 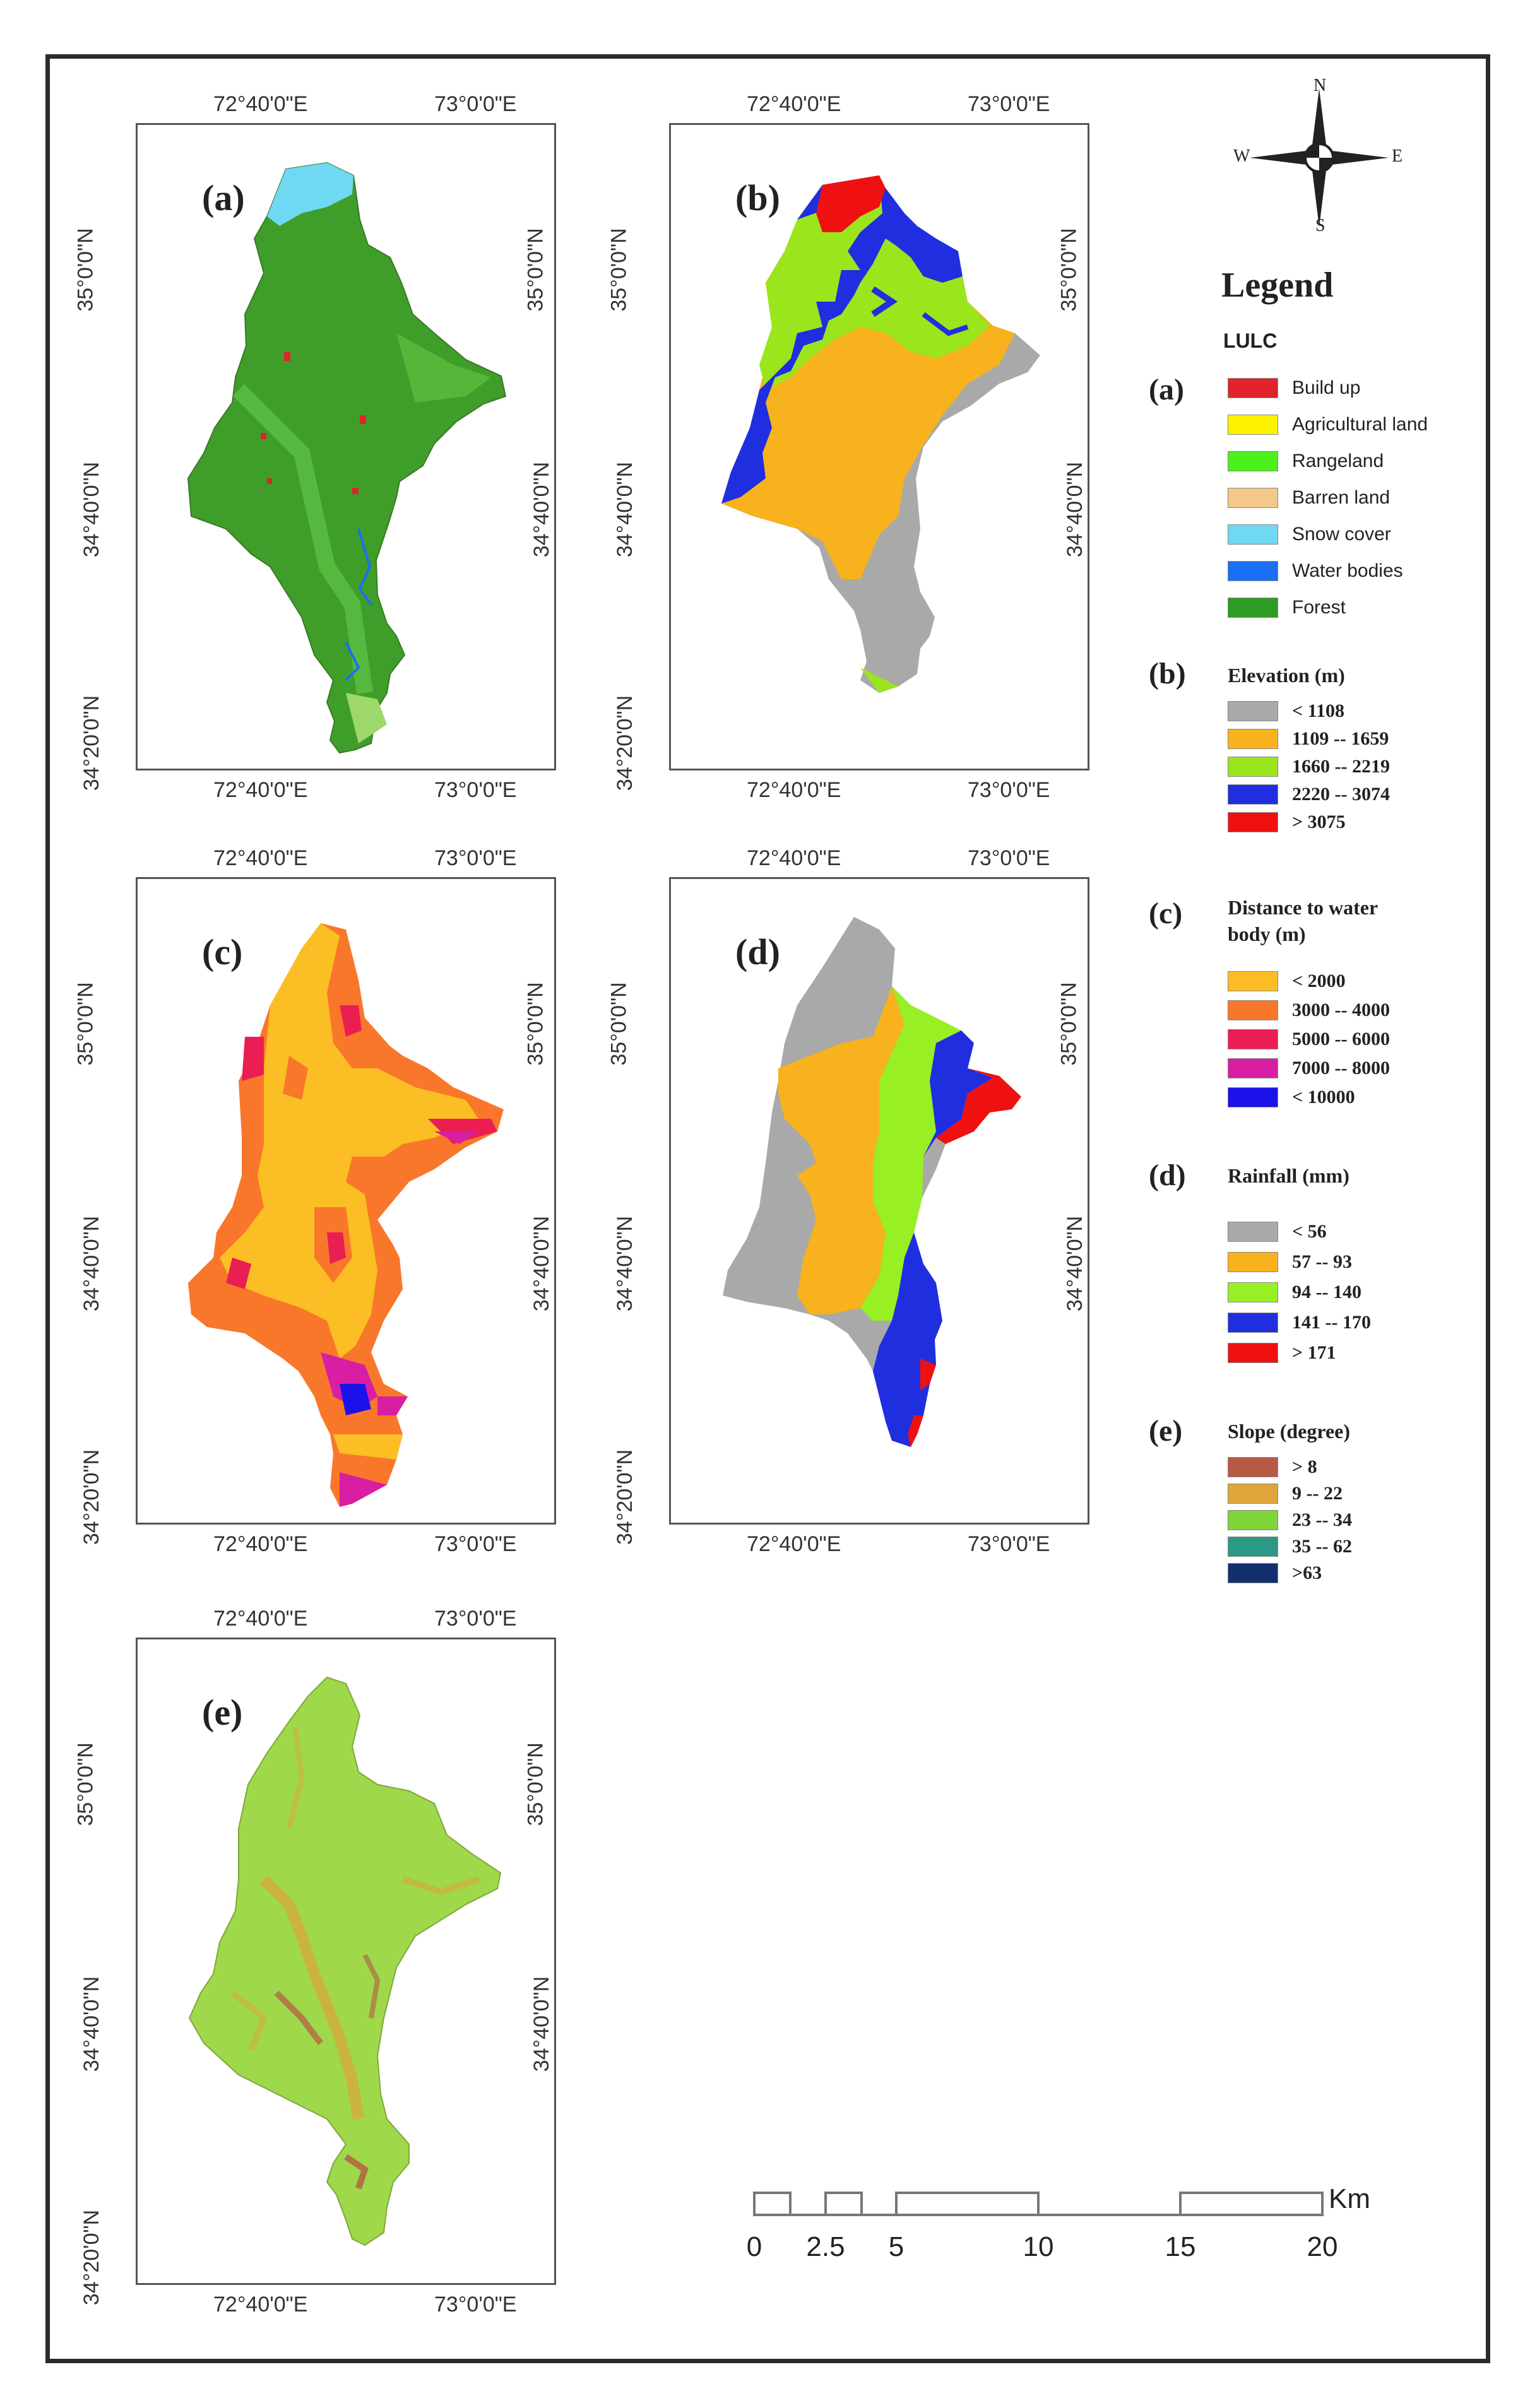 I want to click on legend-item-label: Rangeland, so click(x=1338, y=461).